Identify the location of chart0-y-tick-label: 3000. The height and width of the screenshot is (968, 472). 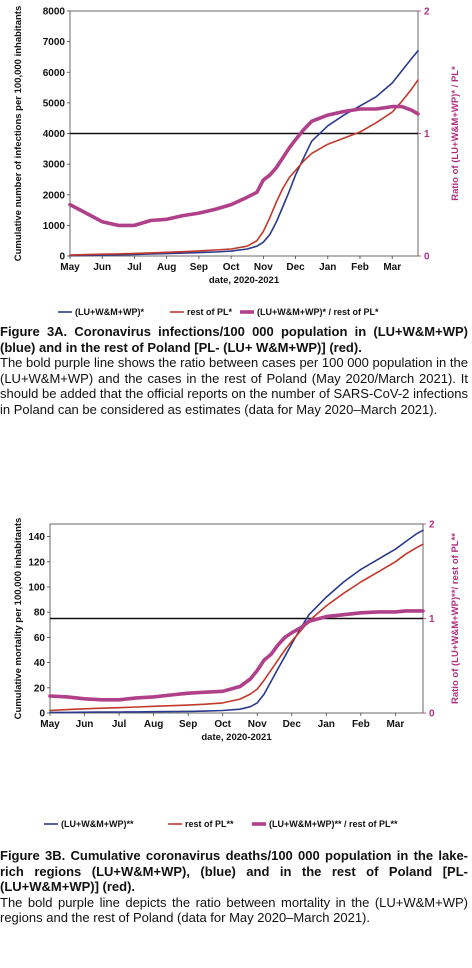
(54, 165).